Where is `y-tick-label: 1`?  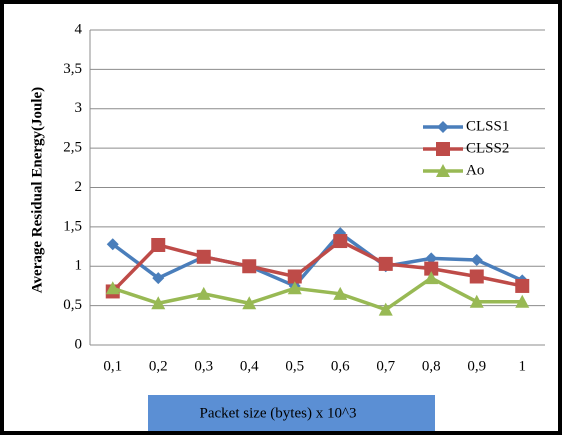 y-tick-label: 1 is located at coordinates (79, 266).